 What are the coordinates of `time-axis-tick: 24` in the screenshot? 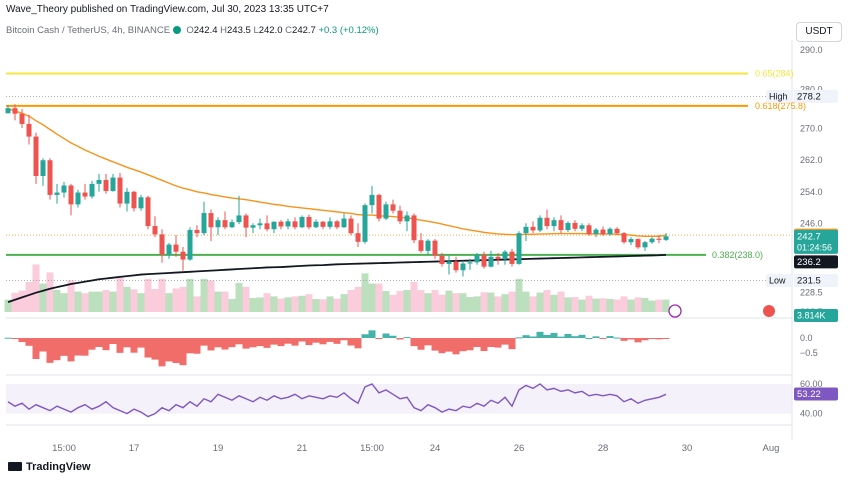 It's located at (435, 448).